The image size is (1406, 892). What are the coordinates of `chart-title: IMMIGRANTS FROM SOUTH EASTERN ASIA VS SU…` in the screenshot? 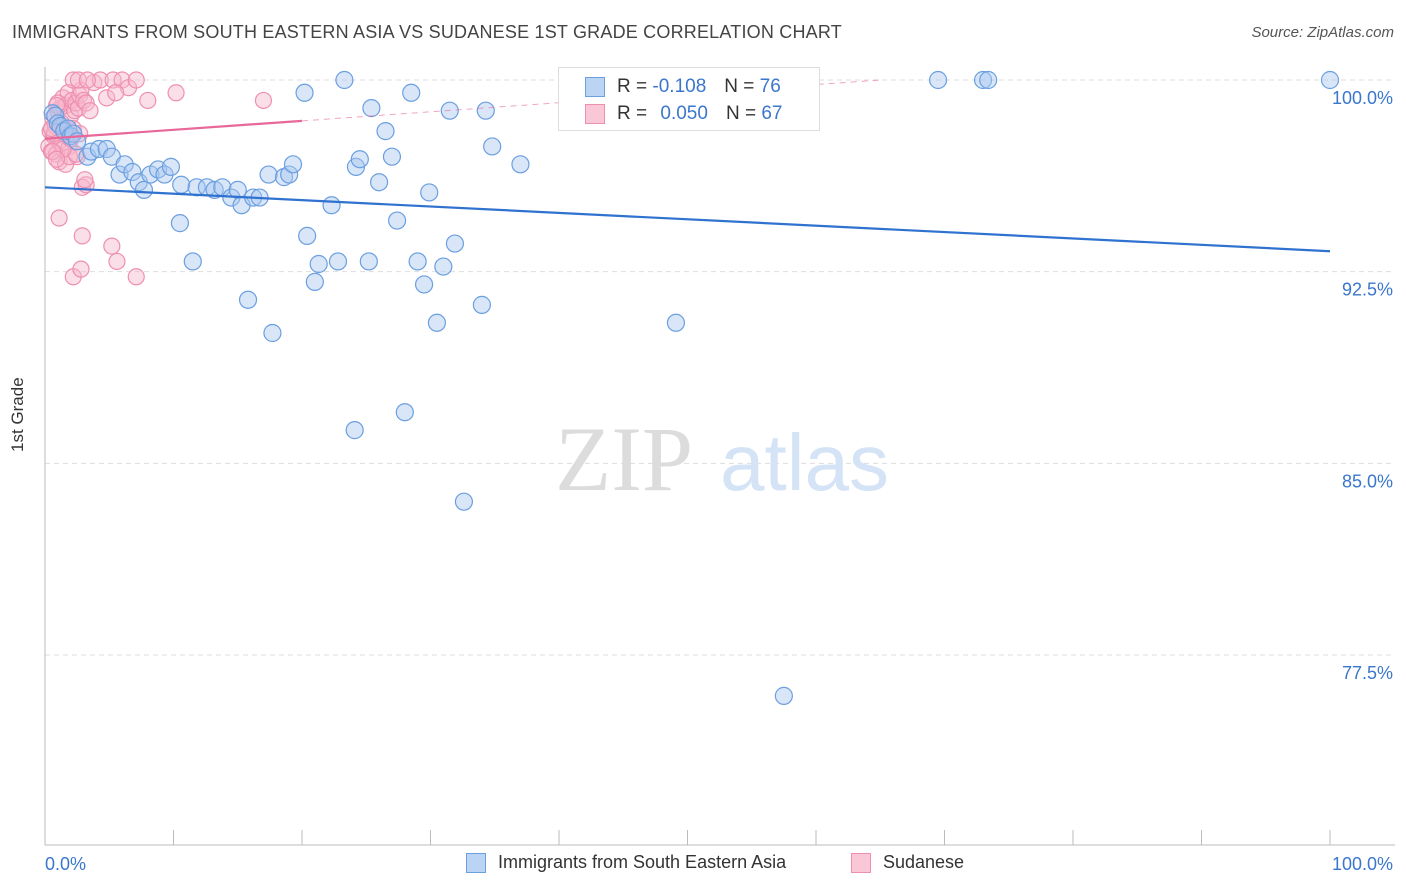 It's located at (427, 32).